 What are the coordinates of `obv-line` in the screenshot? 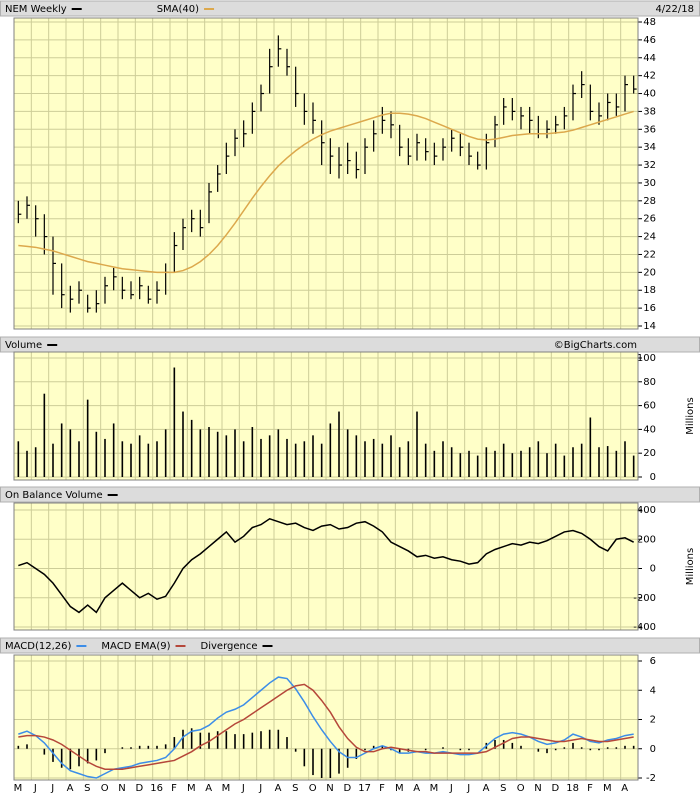 It's located at (326, 565).